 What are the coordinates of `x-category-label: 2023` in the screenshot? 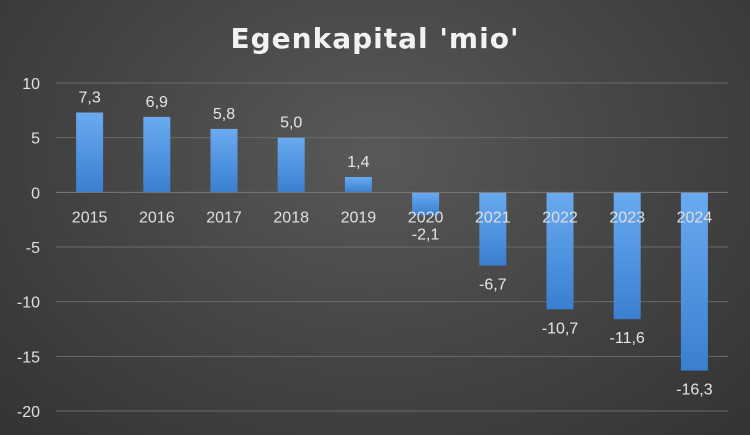 It's located at (627, 217).